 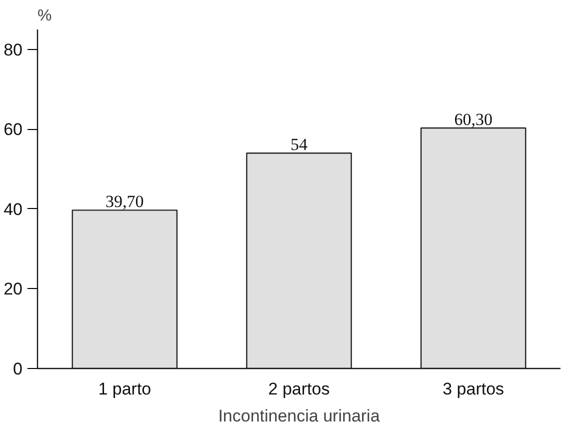 I want to click on y-tick-label: 80, so click(x=13, y=50).